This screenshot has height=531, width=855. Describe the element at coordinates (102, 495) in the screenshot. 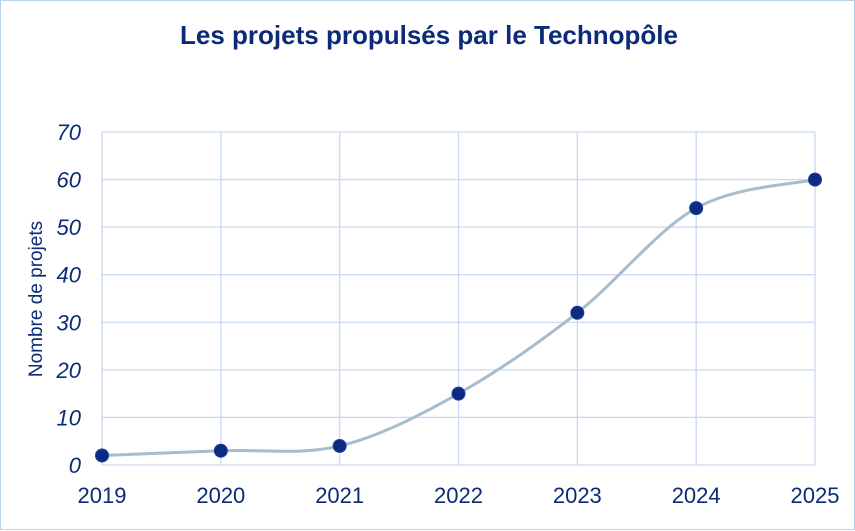

I see `x-tick-label: 2019` at that location.